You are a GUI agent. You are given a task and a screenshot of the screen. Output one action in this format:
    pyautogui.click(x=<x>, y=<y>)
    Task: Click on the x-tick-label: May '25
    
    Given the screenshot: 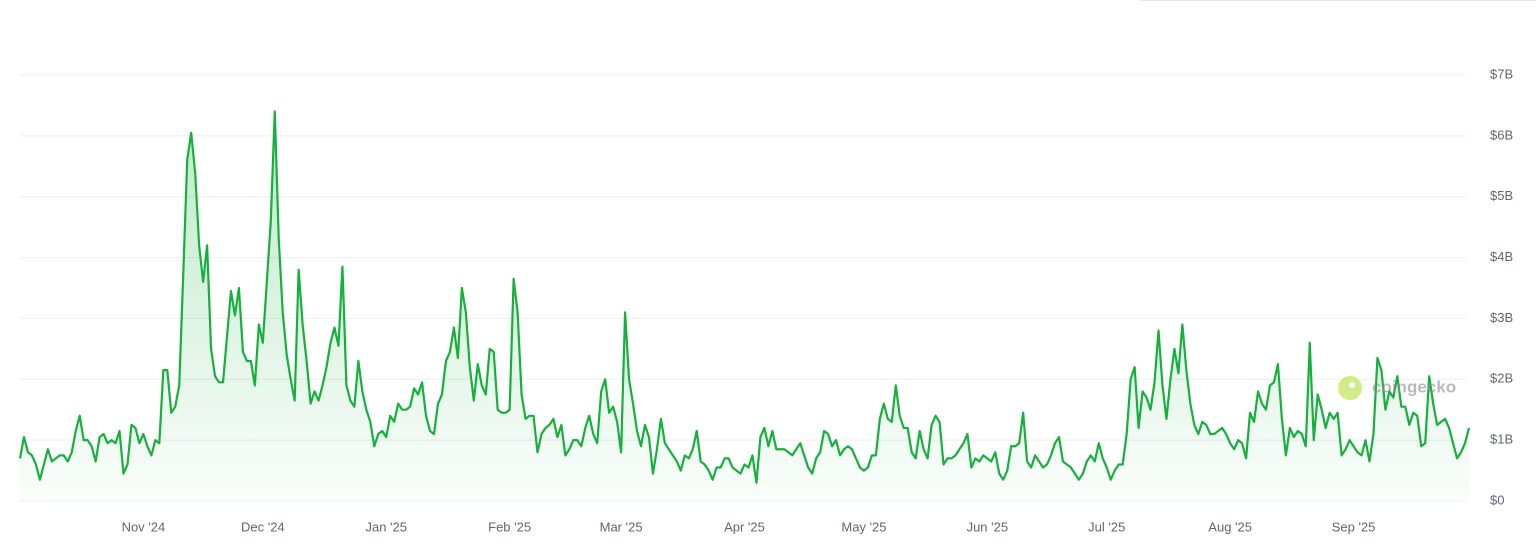 What is the action you would take?
    pyautogui.click(x=863, y=526)
    